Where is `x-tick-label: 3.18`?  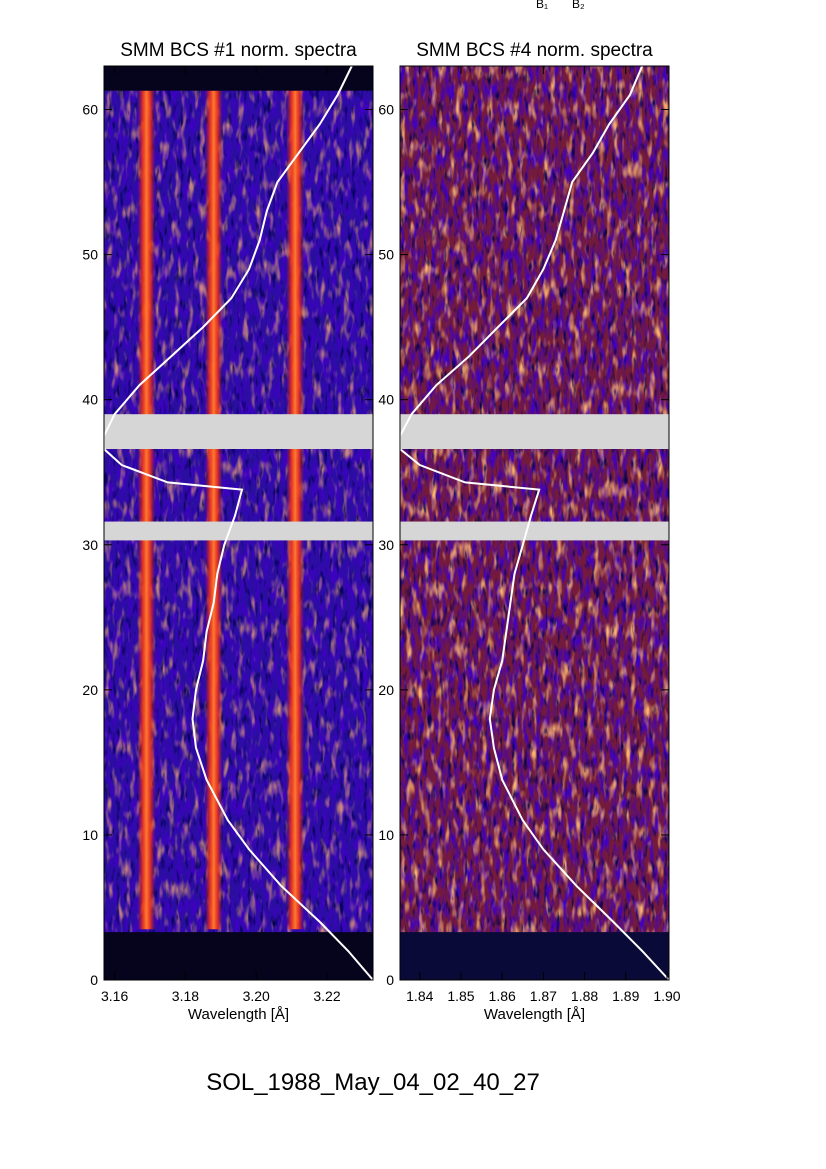 x-tick-label: 3.18 is located at coordinates (185, 996).